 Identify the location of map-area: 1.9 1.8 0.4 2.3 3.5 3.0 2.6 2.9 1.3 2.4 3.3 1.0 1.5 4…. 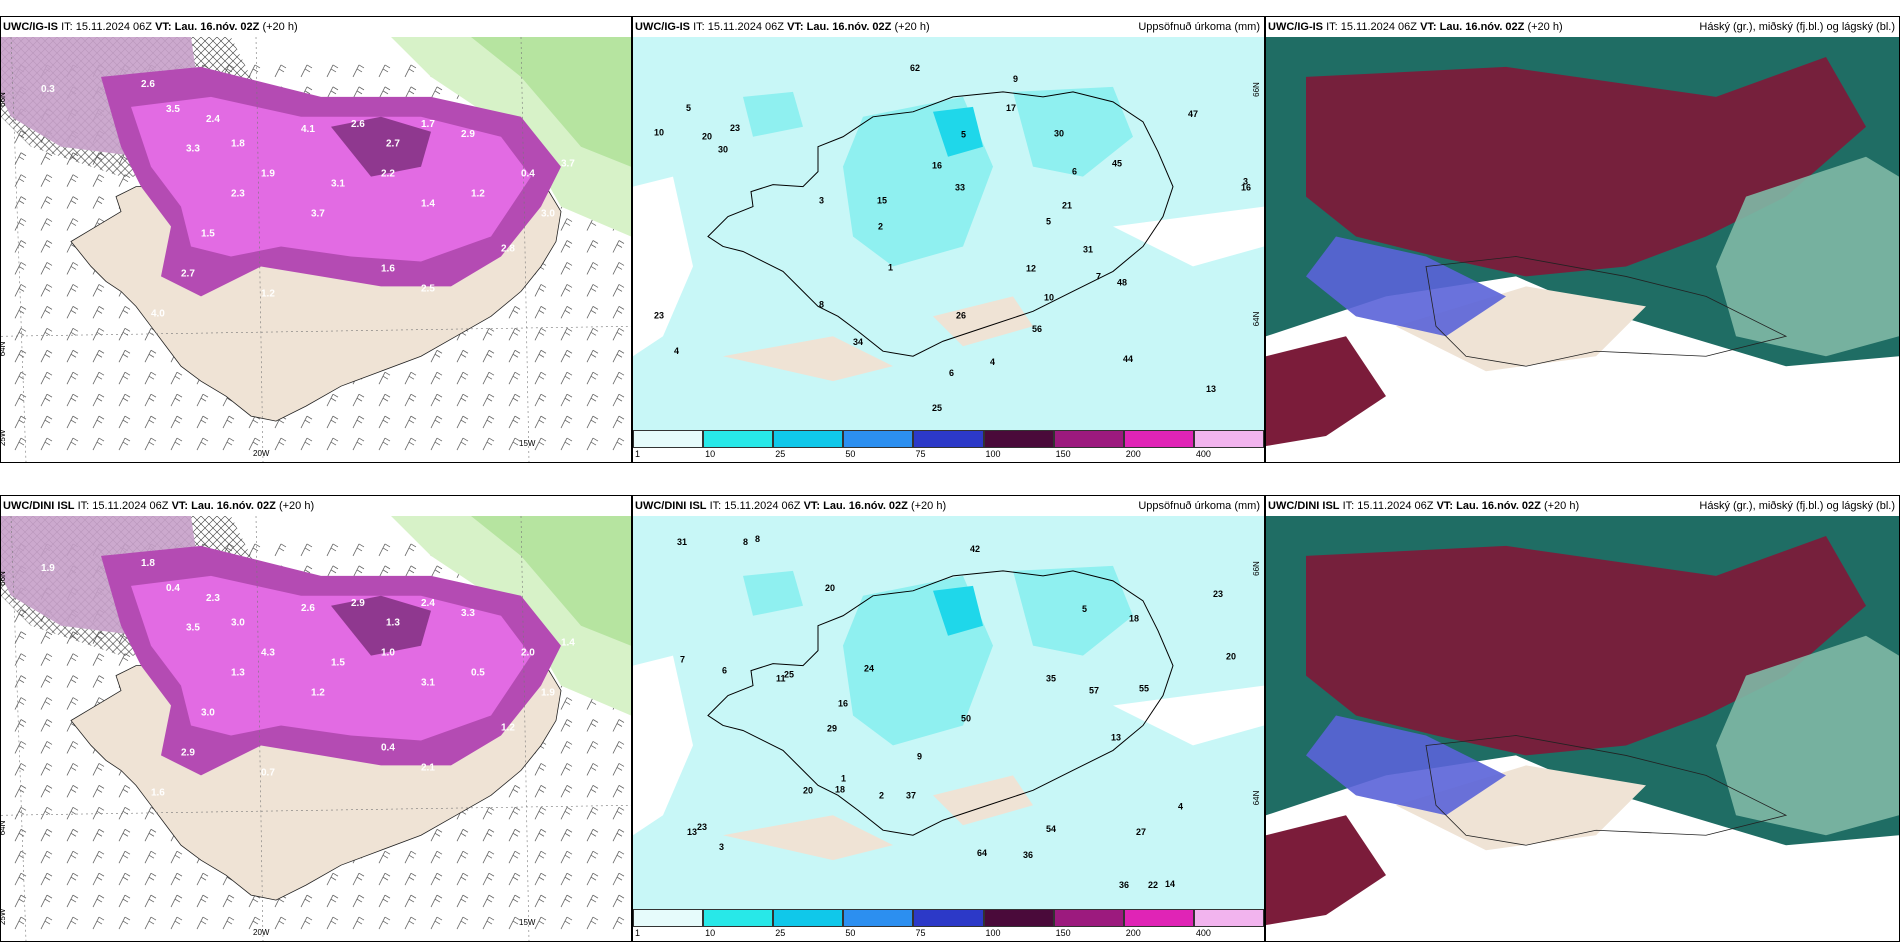
(316, 728).